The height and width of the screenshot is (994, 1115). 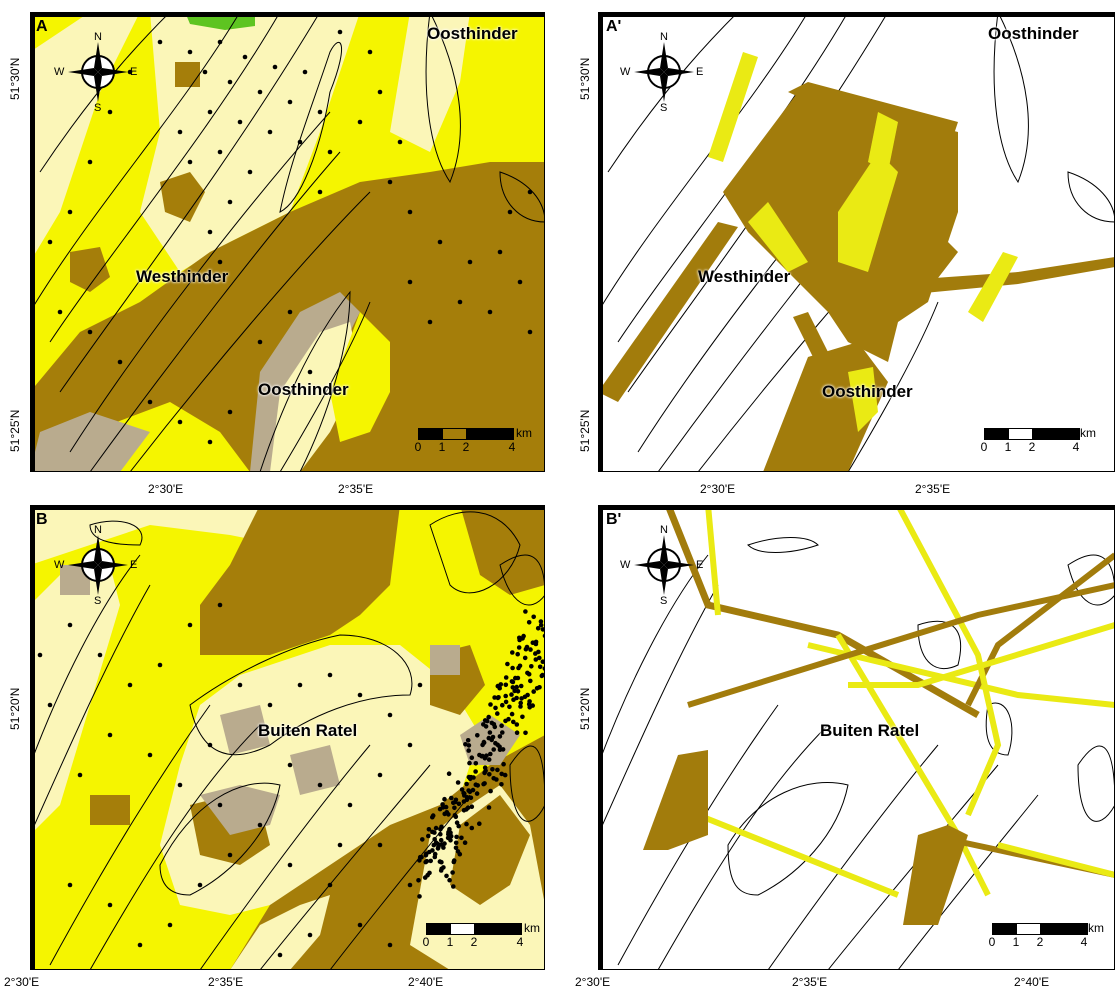 I want to click on b-y-tick-1: 51°20'N, so click(x=15, y=708).